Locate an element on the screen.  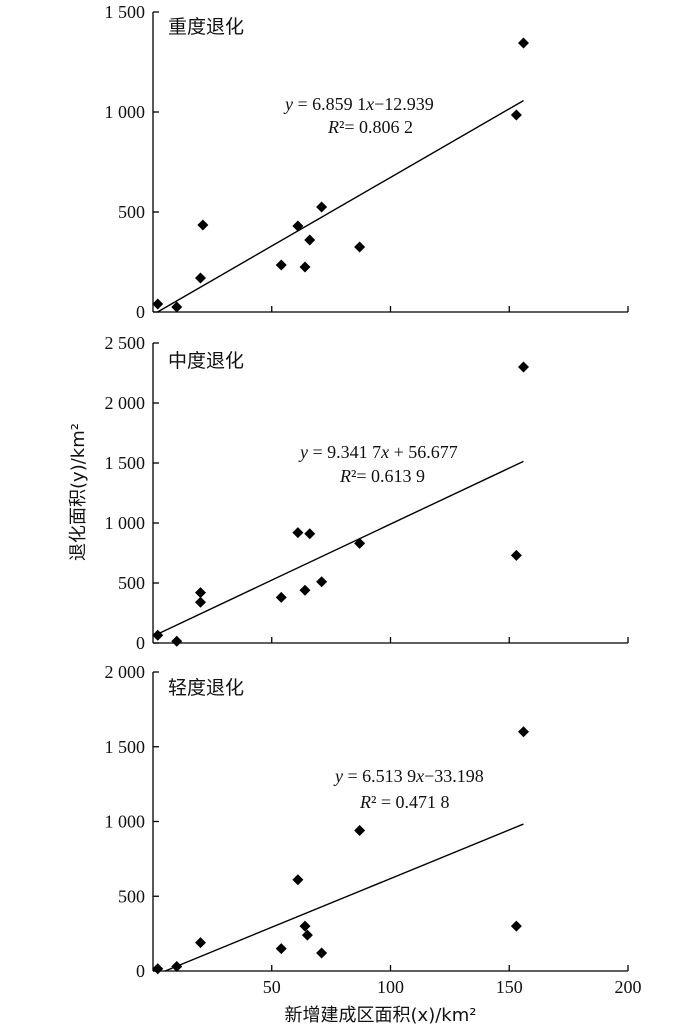
regression-equation: y = 9.341 7x + 56.677 is located at coordinates (378, 452).